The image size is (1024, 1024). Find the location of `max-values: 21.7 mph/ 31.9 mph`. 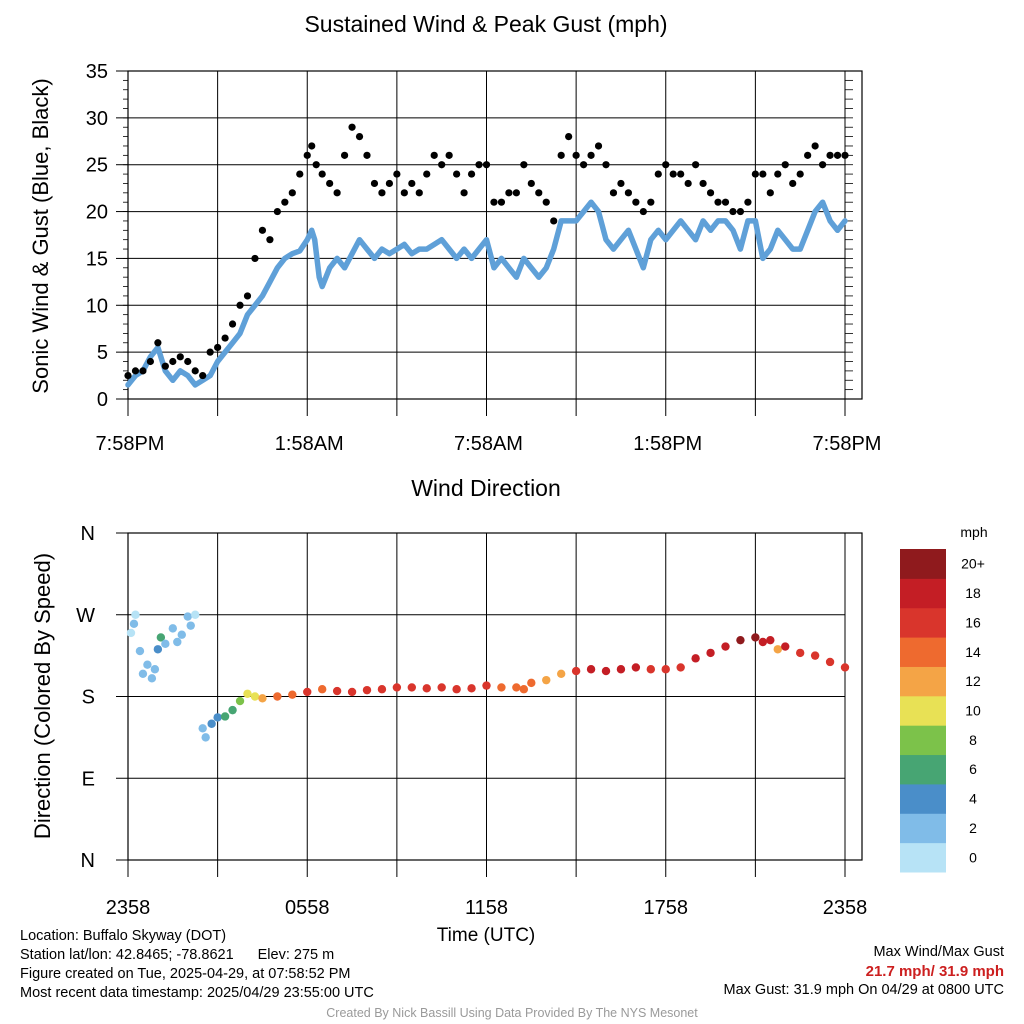

max-values: 21.7 mph/ 31.9 mph is located at coordinates (934, 971).